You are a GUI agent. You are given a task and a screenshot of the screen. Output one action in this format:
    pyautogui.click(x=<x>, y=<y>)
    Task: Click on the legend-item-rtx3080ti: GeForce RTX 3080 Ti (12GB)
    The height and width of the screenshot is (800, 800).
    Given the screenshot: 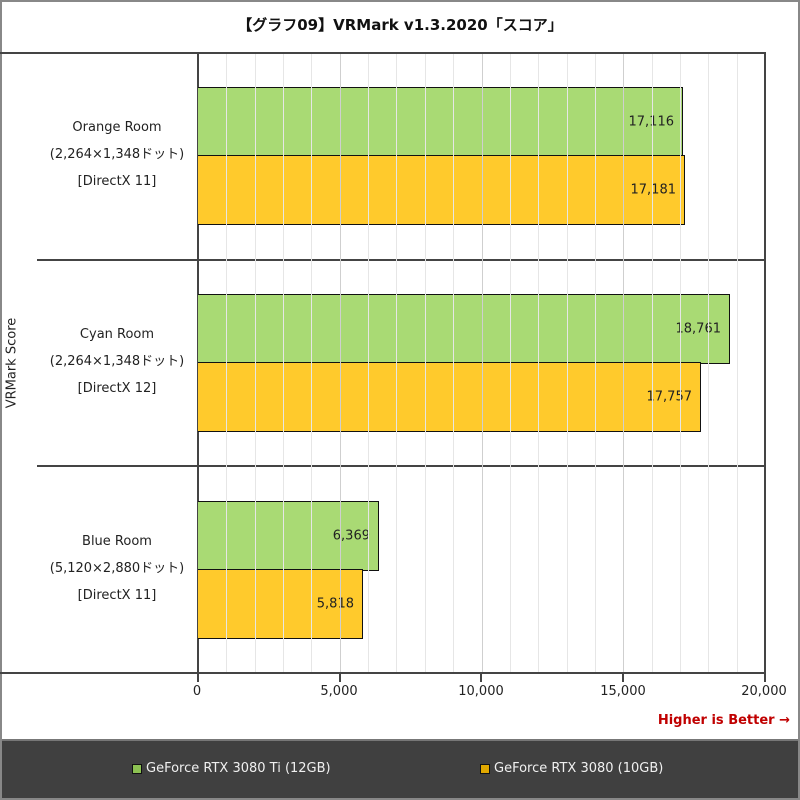 What is the action you would take?
    pyautogui.click(x=231, y=768)
    